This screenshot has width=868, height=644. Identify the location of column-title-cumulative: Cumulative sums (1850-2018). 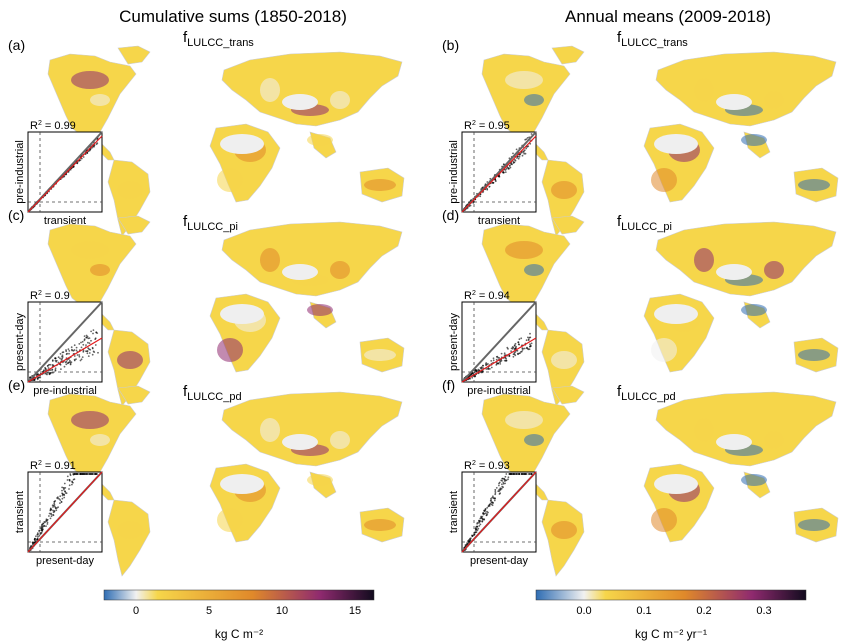
(233, 16).